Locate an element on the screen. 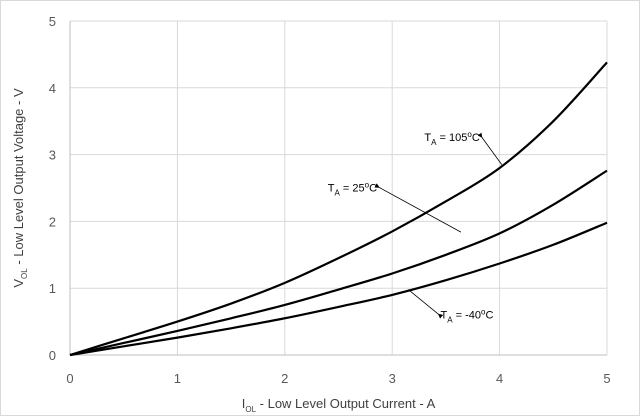 This screenshot has height=417, width=640. y-tick-label: 4 is located at coordinates (52, 88).